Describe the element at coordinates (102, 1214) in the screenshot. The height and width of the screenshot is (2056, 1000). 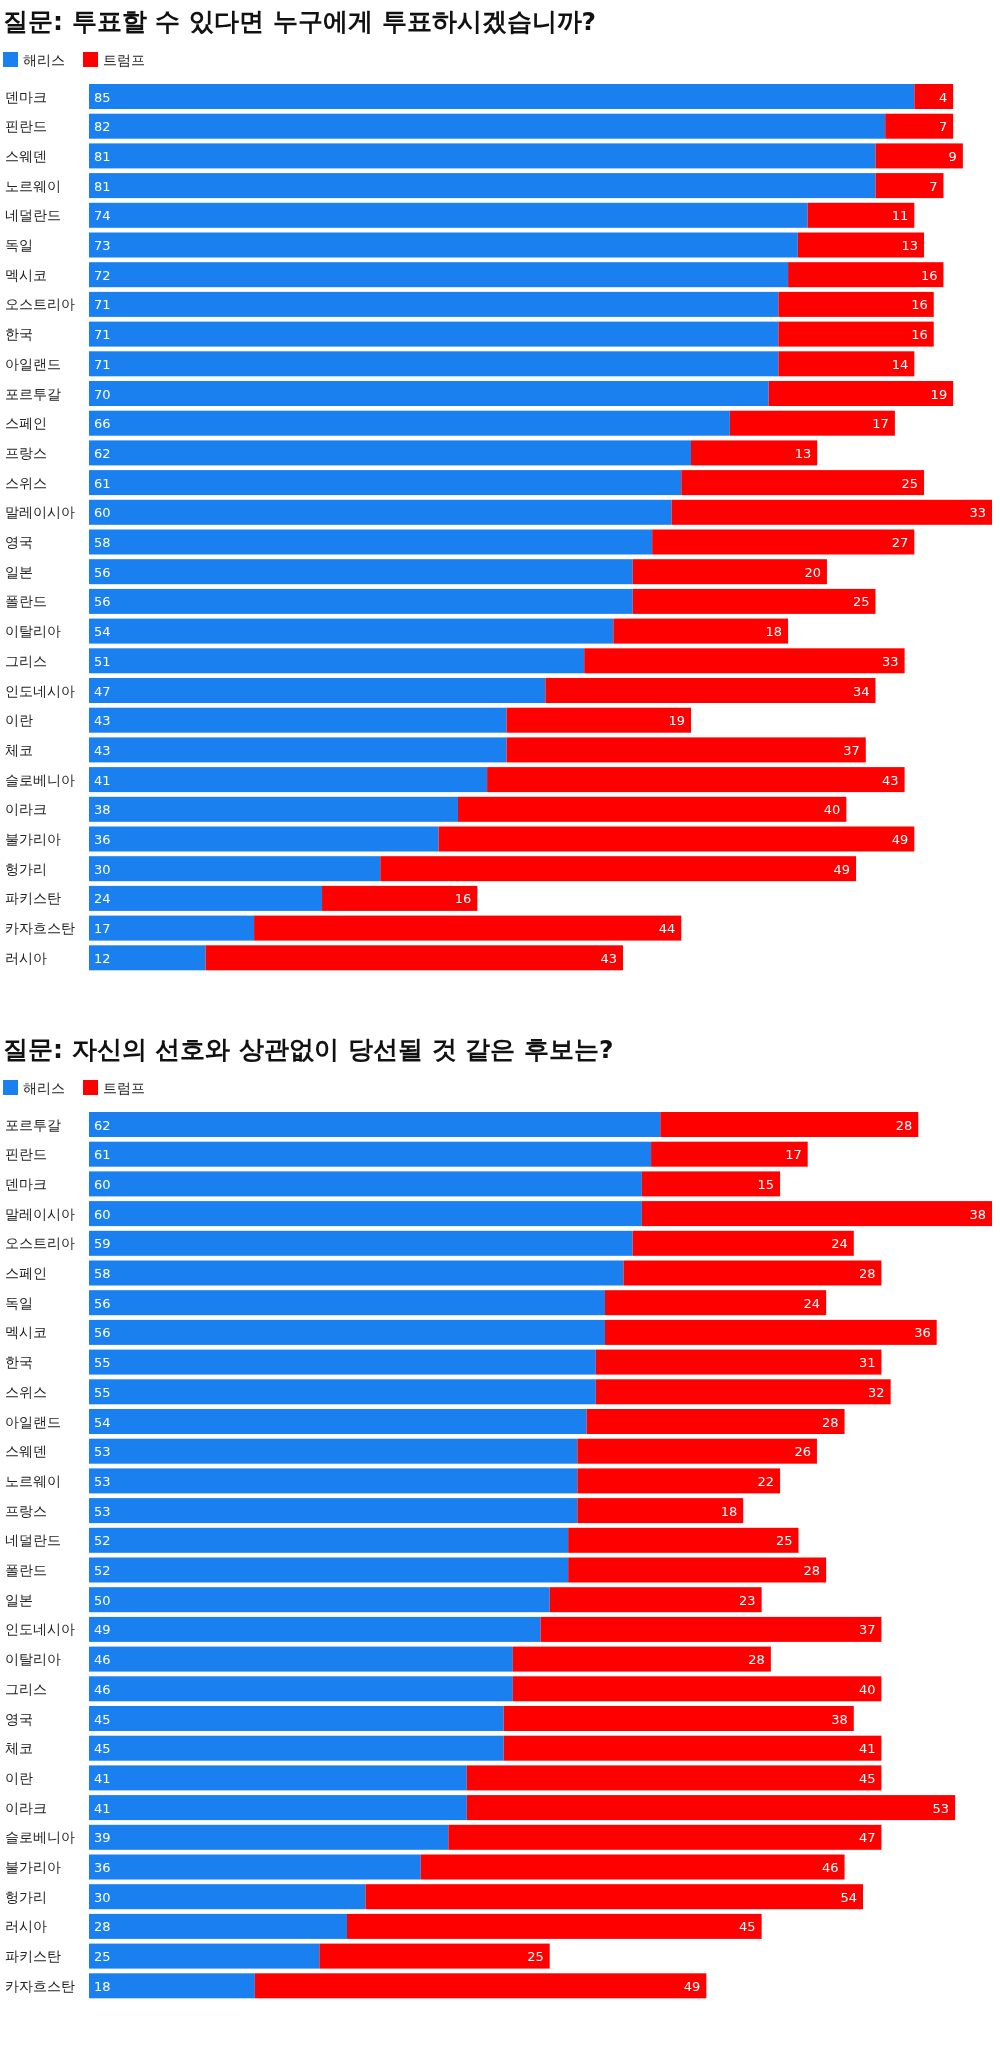
I see `data-label: 60` at that location.